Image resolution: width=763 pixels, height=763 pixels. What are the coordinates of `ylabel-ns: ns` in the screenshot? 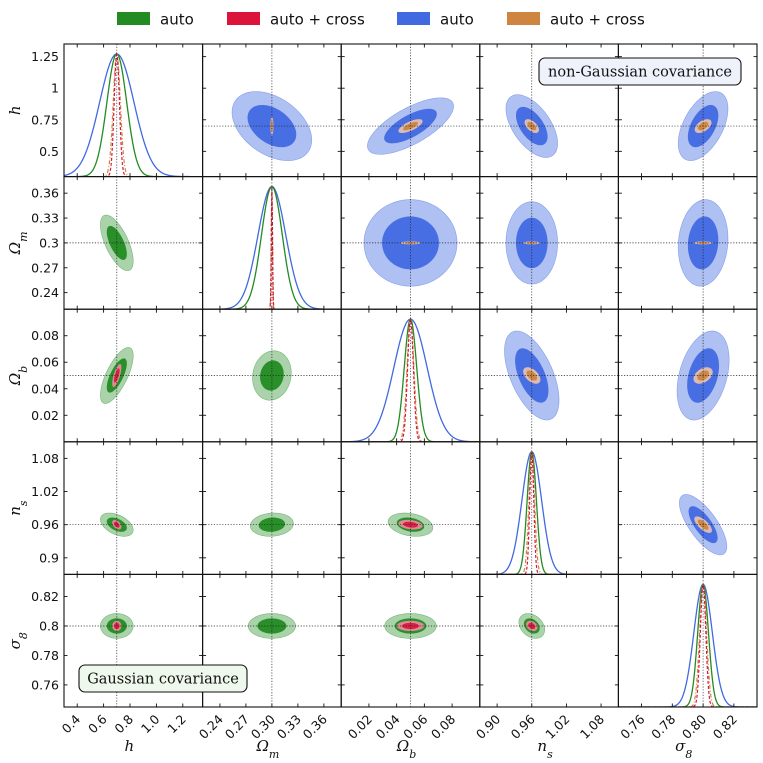 It's located at (17, 508).